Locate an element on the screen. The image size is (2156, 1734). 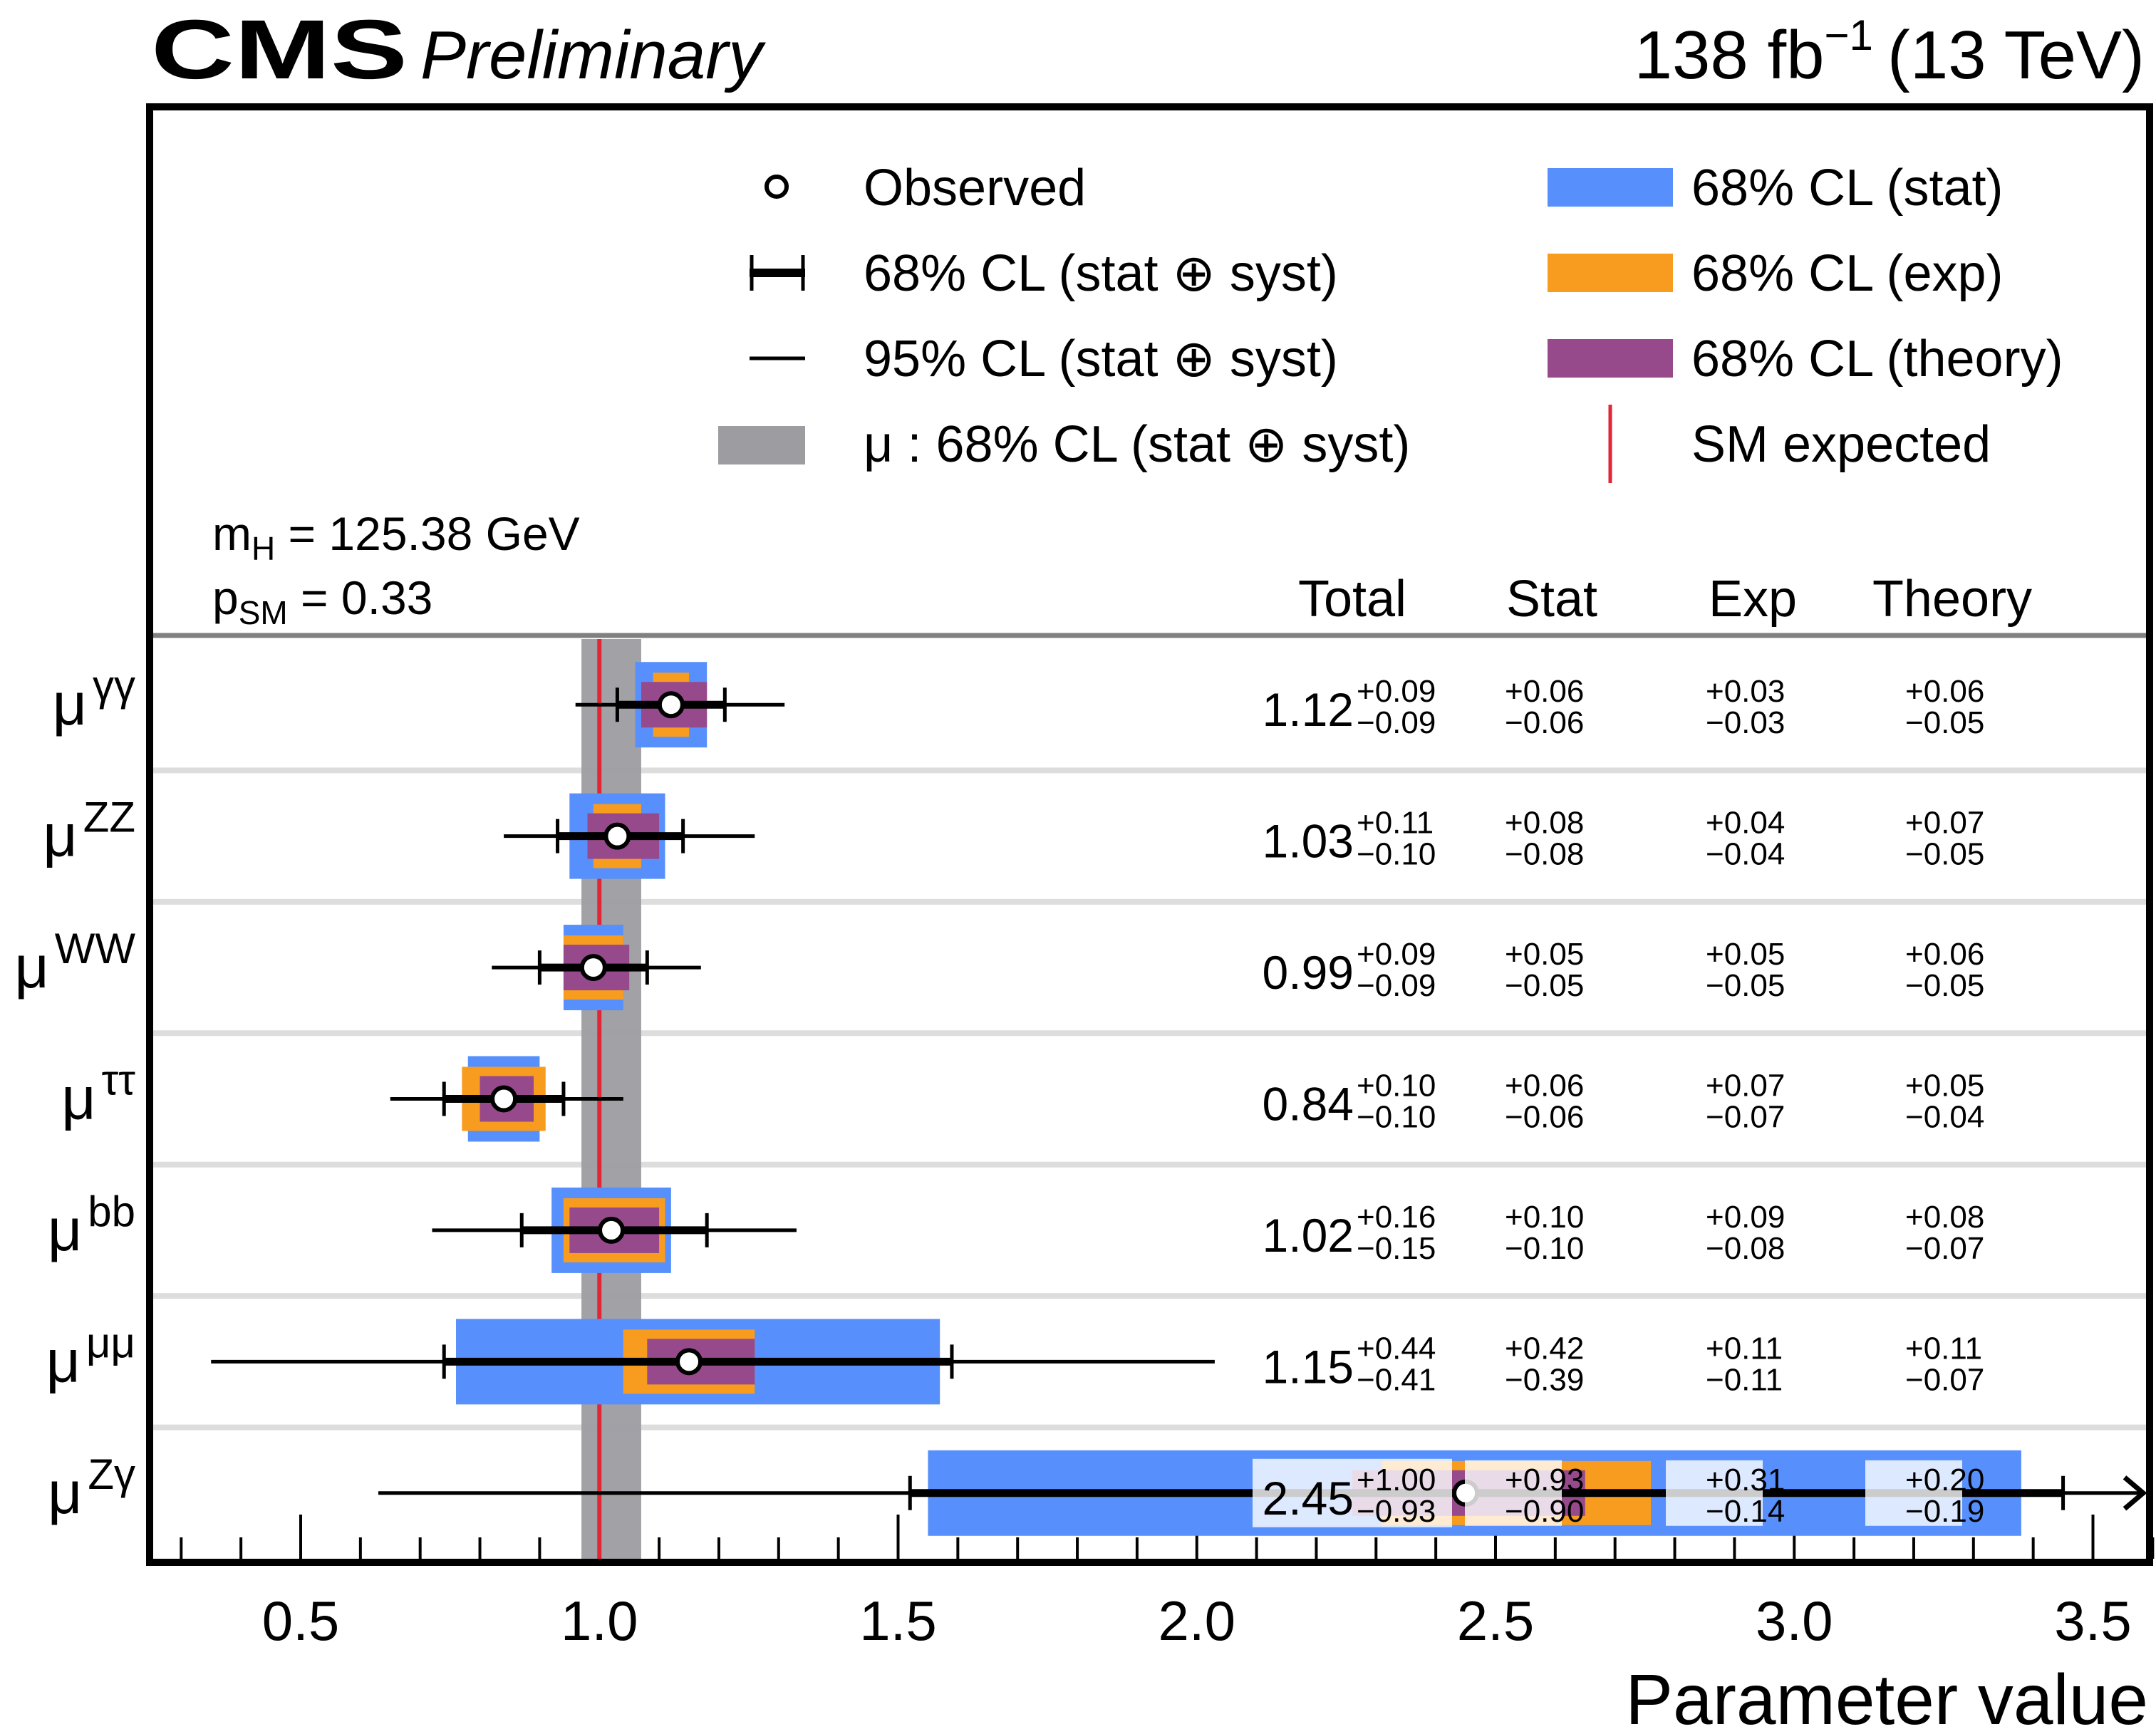
header-total: Total is located at coordinates (1352, 600).